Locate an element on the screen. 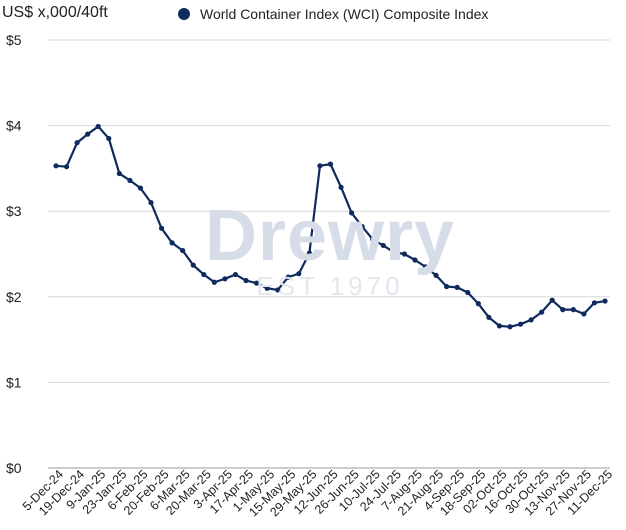 The image size is (626, 530). y-tick-label: $5 is located at coordinates (14, 40).